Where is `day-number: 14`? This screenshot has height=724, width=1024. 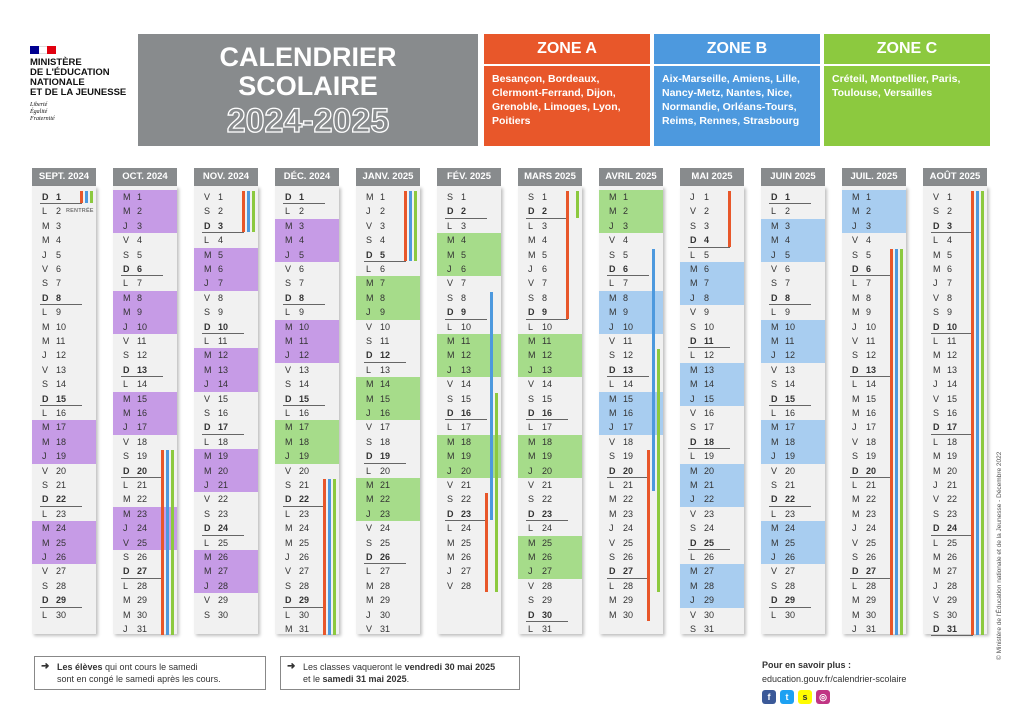 day-number: 14 is located at coordinates (223, 384).